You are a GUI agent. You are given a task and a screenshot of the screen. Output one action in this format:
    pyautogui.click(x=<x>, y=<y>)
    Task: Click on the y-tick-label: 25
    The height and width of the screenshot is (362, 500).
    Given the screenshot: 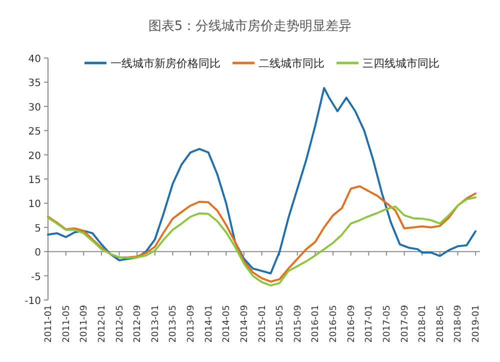 What is the action you would take?
    pyautogui.click(x=34, y=132)
    